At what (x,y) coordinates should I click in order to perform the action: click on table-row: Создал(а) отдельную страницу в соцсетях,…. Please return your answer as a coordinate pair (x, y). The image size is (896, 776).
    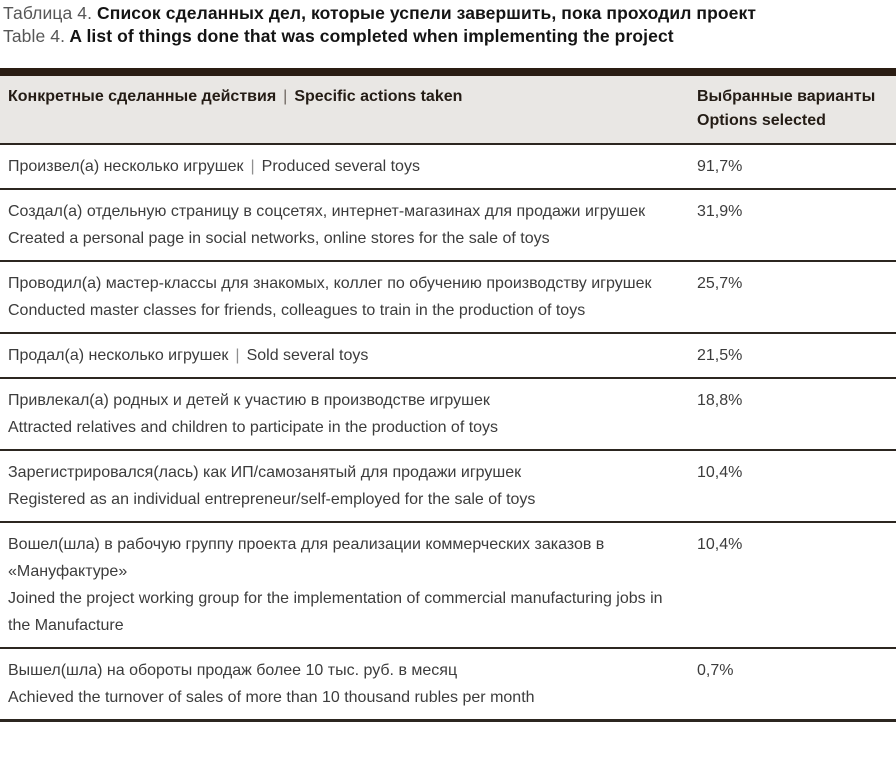
    Looking at the image, I should click on (448, 225).